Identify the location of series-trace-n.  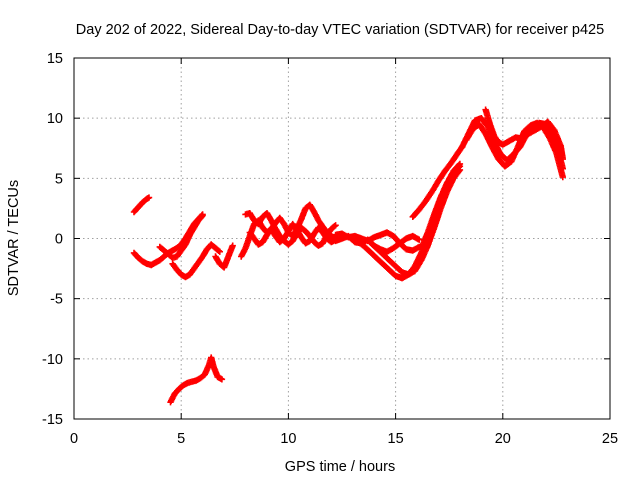
(437, 181).